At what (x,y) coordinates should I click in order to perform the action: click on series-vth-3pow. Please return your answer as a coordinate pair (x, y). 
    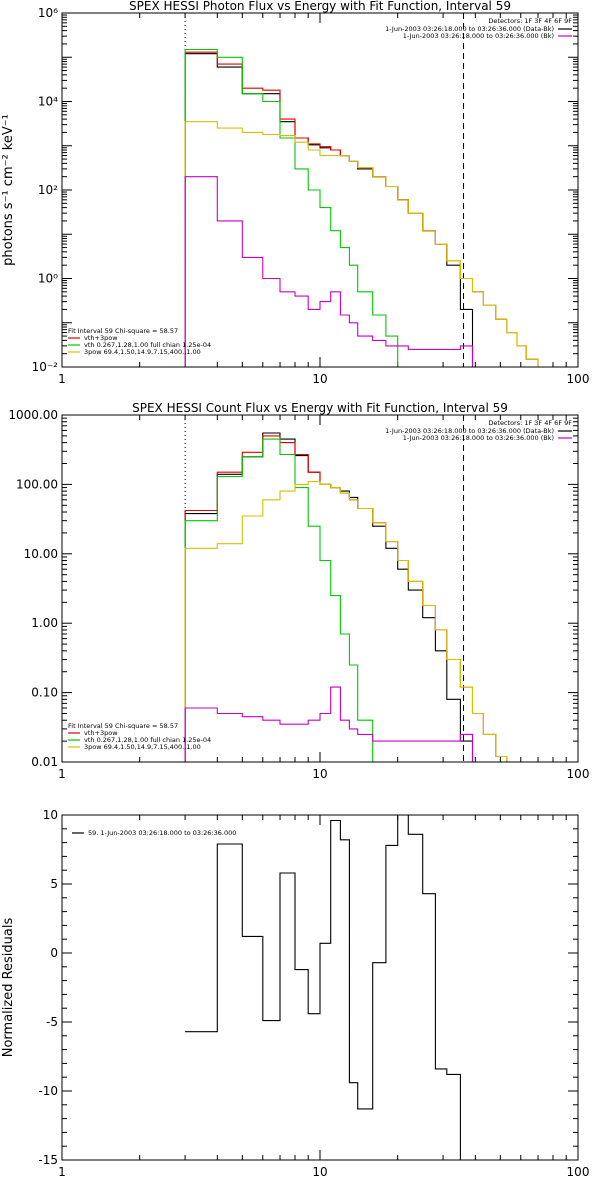
    Looking at the image, I should click on (346, 598).